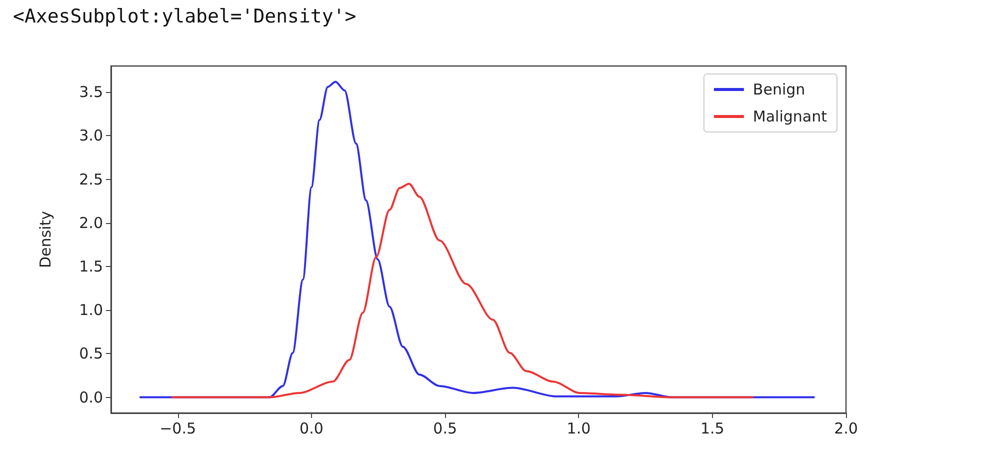  What do you see at coordinates (91, 135) in the screenshot?
I see `y-tick-label: 3.0` at bounding box center [91, 135].